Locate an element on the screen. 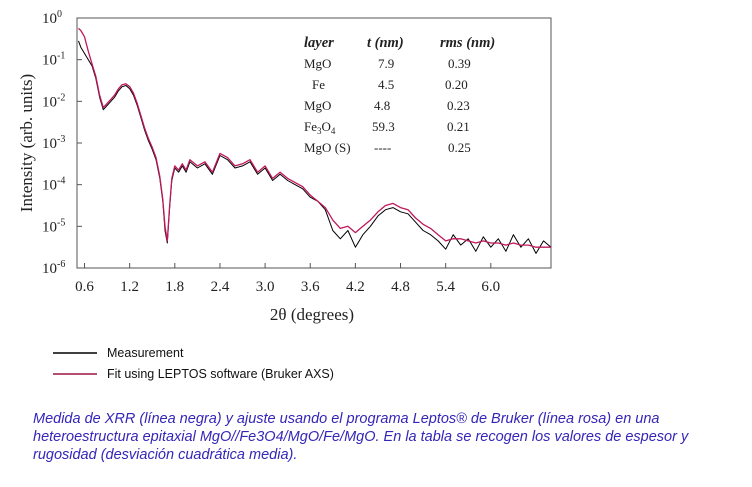 This screenshot has height=487, width=752. y-tick-label: 10⁻¹ is located at coordinates (53, 60).